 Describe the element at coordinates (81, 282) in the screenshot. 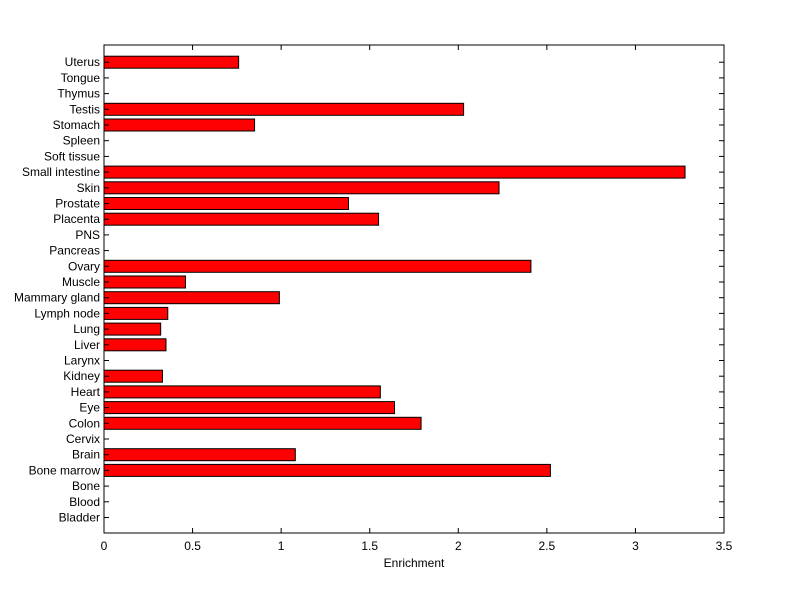

I see `y-tick-label: Muscle` at that location.